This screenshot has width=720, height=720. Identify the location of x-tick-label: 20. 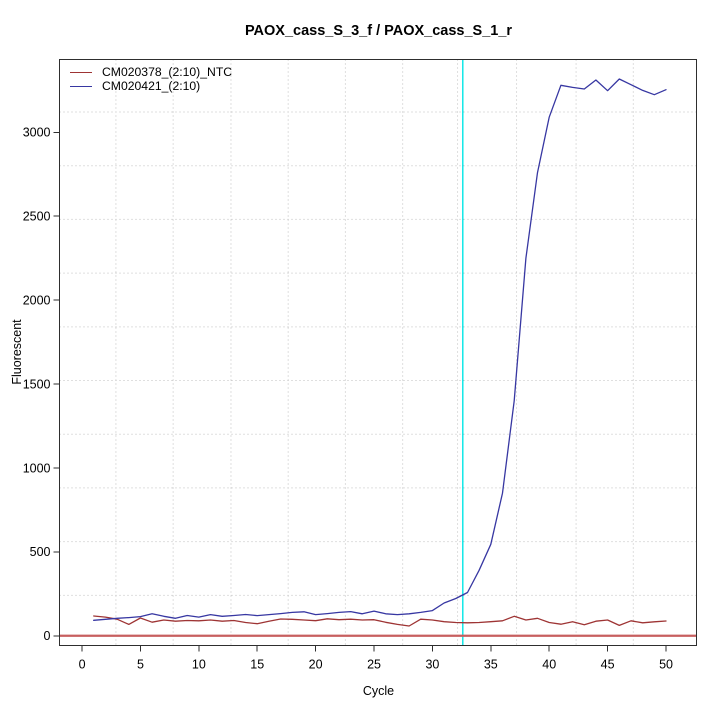
(316, 665).